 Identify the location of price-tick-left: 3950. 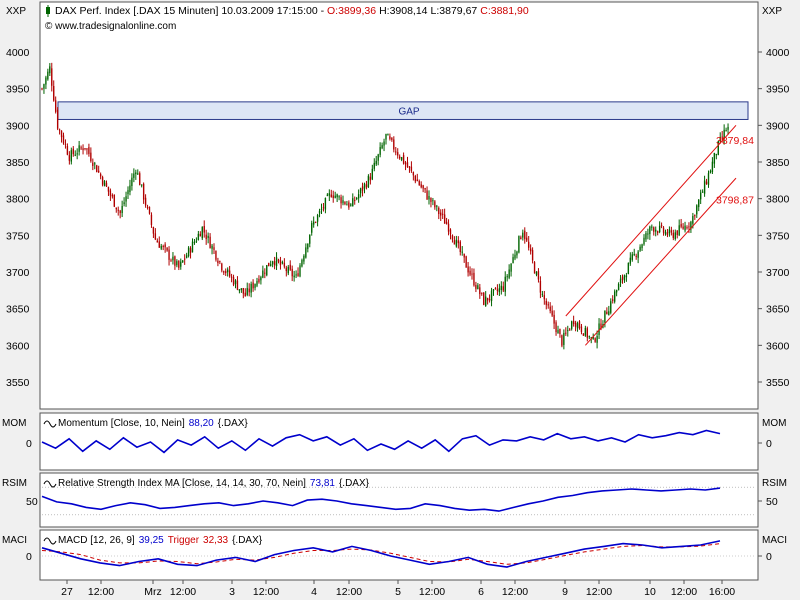
(18, 90).